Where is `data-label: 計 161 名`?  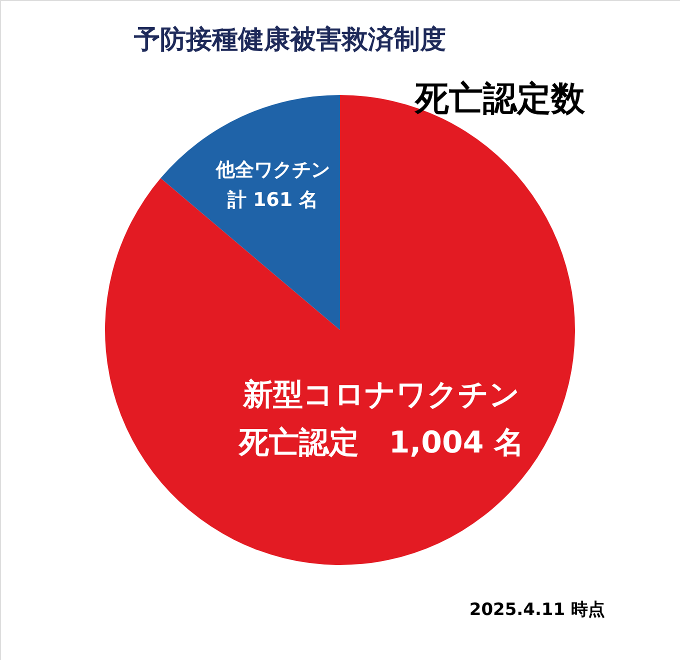
data-label: 計 161 名 is located at coordinates (272, 200).